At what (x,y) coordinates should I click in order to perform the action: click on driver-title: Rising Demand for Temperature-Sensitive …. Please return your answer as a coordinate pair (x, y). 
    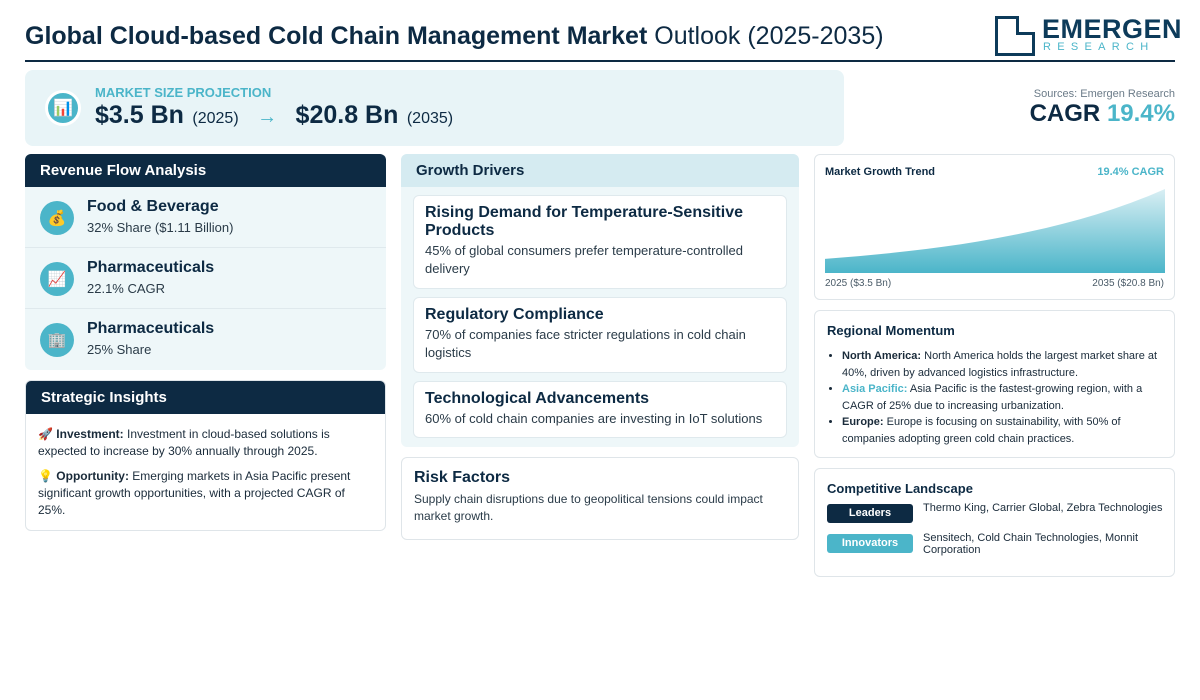
    Looking at the image, I should click on (584, 221).